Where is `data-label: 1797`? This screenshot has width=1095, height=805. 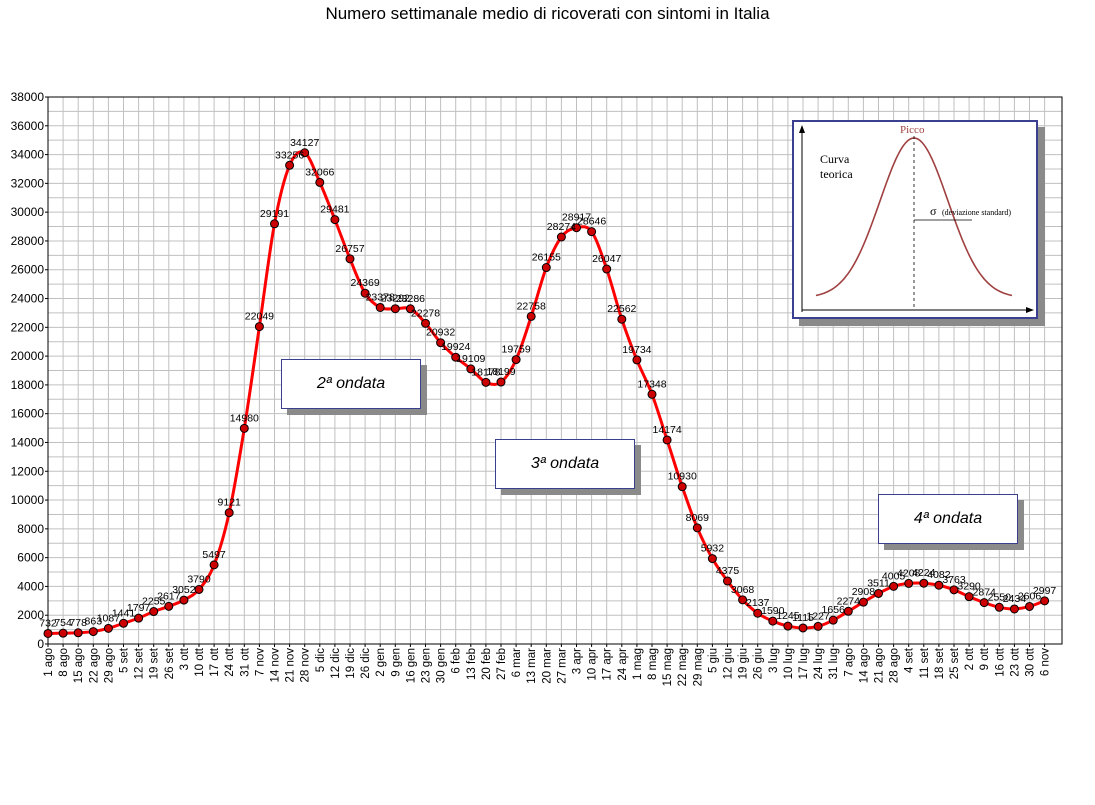
data-label: 1797 is located at coordinates (139, 608).